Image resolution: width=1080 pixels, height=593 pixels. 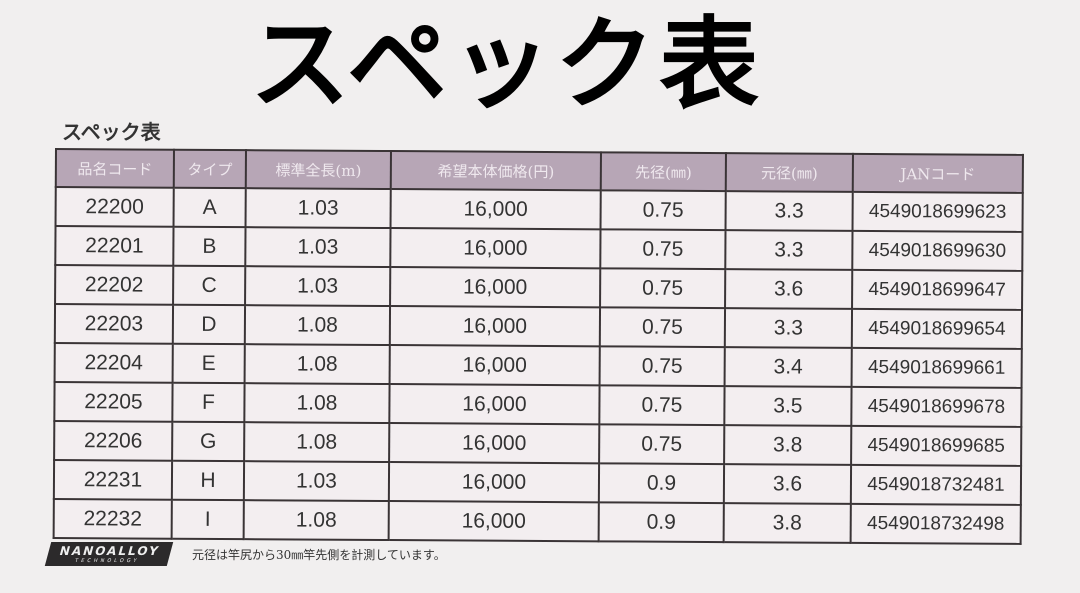 What do you see at coordinates (114, 246) in the screenshot?
I see `cell-product-code: 22201` at bounding box center [114, 246].